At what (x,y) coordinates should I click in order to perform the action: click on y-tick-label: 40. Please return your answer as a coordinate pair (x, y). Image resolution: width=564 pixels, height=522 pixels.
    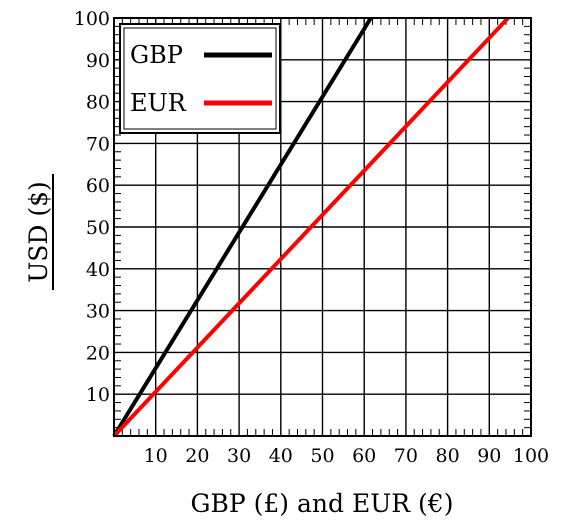
    Looking at the image, I should click on (98, 270).